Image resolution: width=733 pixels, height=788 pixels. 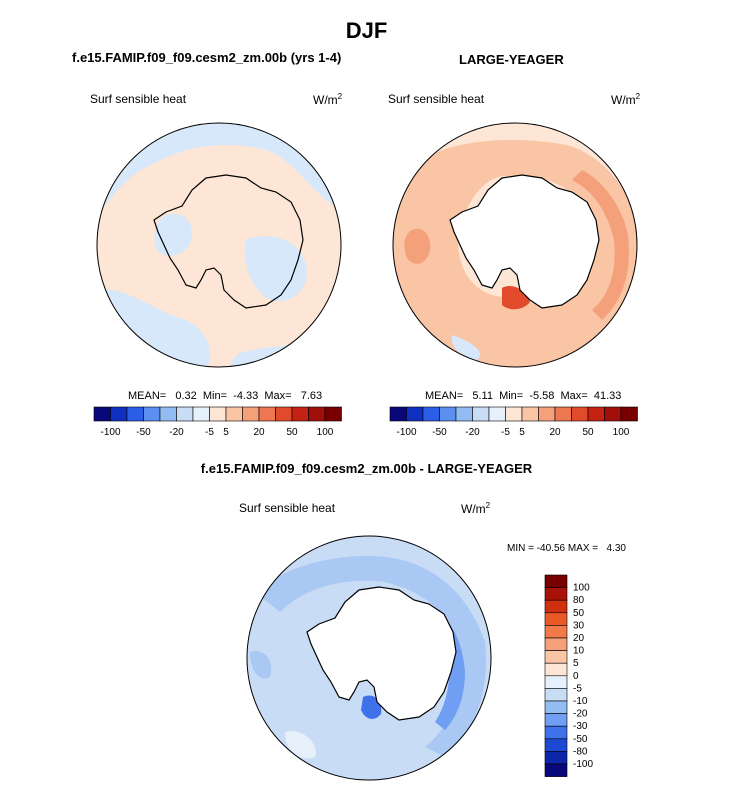 What do you see at coordinates (523, 396) in the screenshot?
I see `panel-b-stats: MEAN= 5.11 Min= -5.58 Max= 41.33` at bounding box center [523, 396].